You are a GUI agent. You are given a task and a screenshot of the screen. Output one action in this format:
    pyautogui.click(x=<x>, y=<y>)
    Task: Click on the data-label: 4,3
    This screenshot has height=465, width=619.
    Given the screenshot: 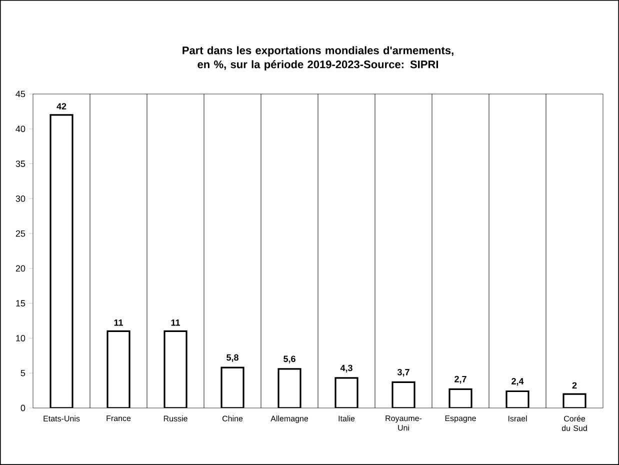 What is the action you would take?
    pyautogui.click(x=346, y=368)
    